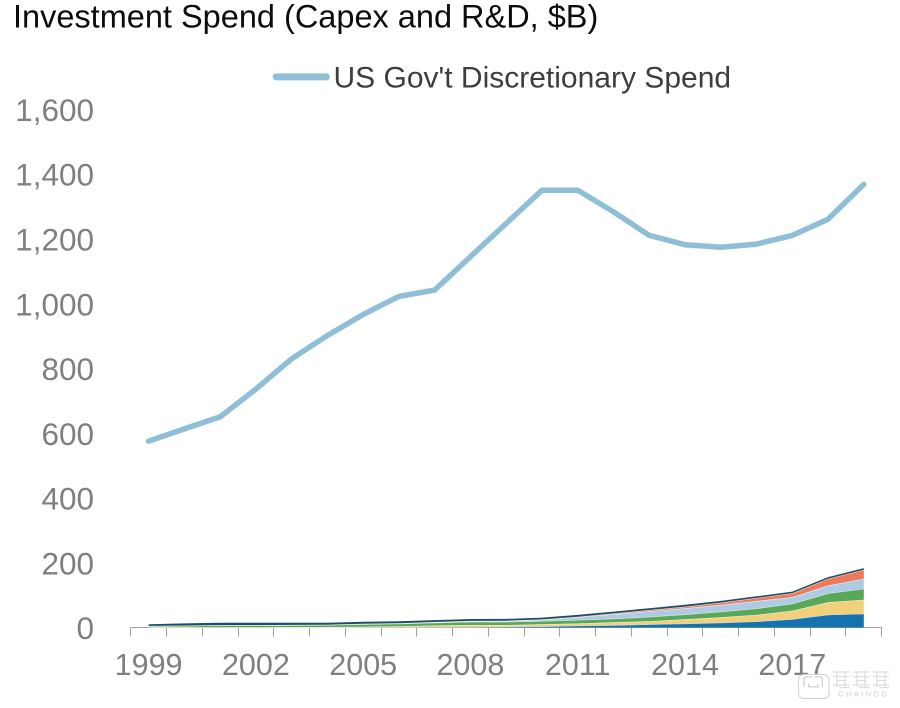 The height and width of the screenshot is (708, 900). I want to click on svg-text: 2005, so click(363, 665).